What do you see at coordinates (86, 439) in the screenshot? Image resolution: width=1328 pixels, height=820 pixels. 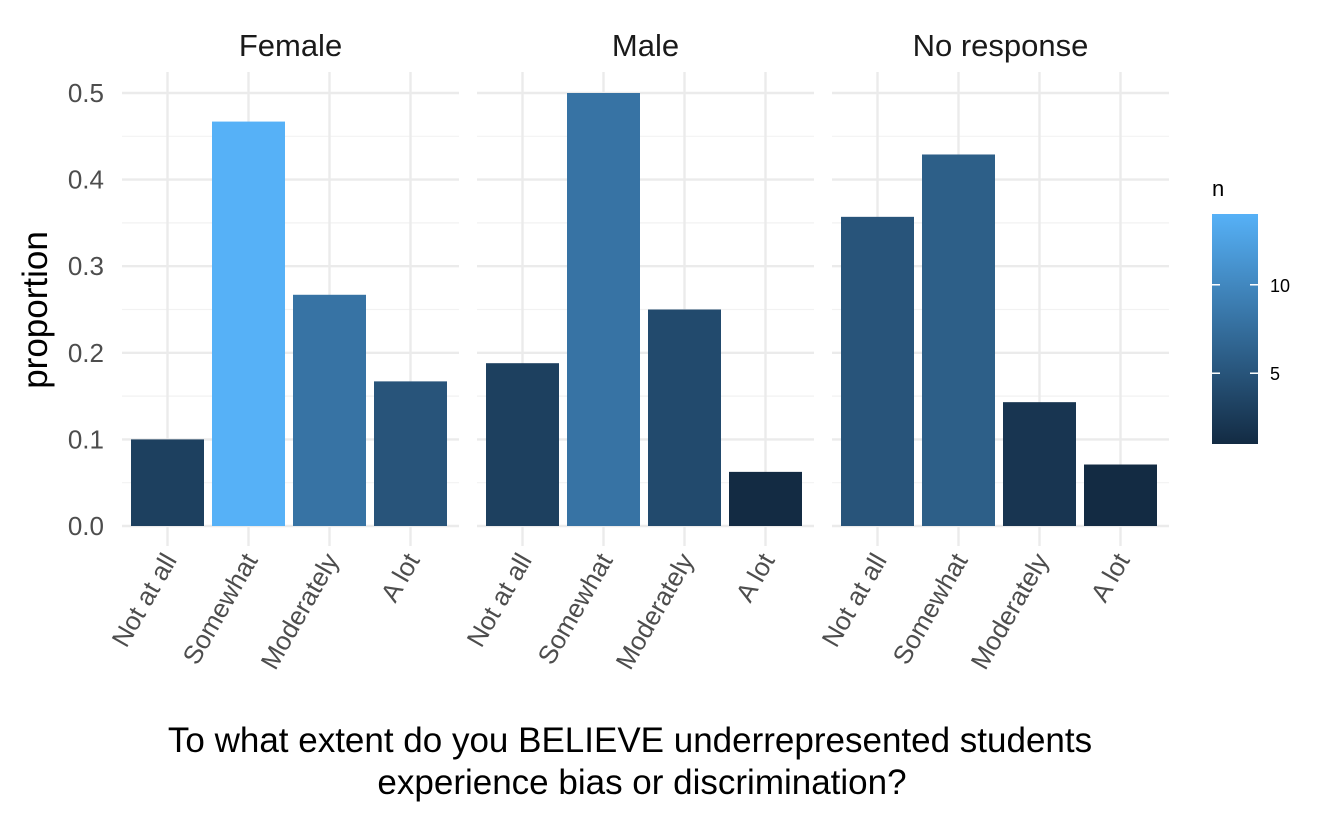 I see `y-tick-label: 0.1` at bounding box center [86, 439].